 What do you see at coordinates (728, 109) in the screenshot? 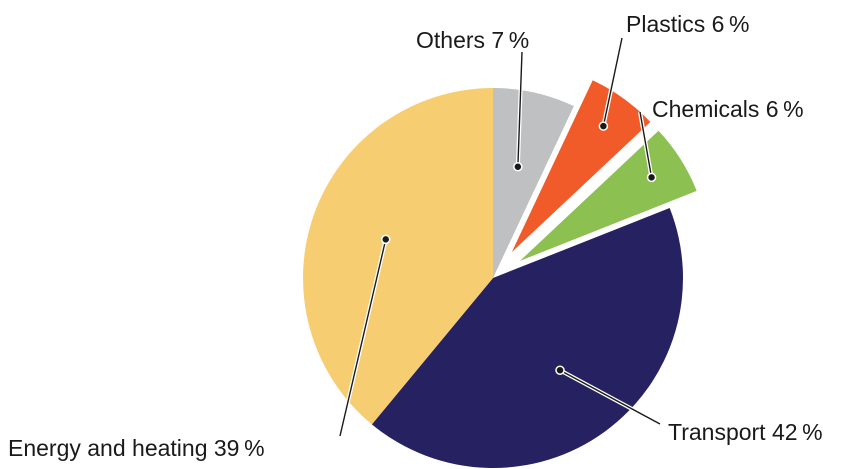
I see `label-chemicals: Chemicals 6 %` at bounding box center [728, 109].